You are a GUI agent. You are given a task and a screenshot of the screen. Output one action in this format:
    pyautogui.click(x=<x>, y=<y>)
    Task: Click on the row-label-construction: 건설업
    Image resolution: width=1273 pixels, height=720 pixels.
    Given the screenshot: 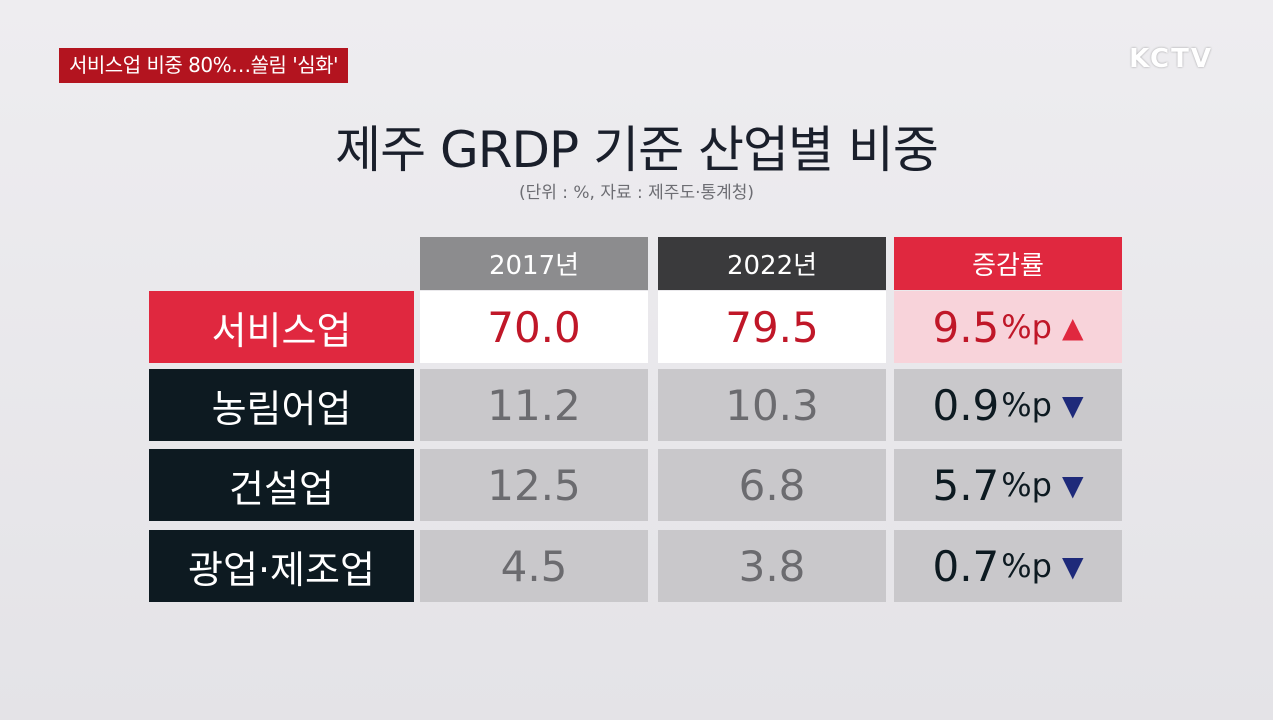 What is the action you would take?
    pyautogui.click(x=281, y=485)
    